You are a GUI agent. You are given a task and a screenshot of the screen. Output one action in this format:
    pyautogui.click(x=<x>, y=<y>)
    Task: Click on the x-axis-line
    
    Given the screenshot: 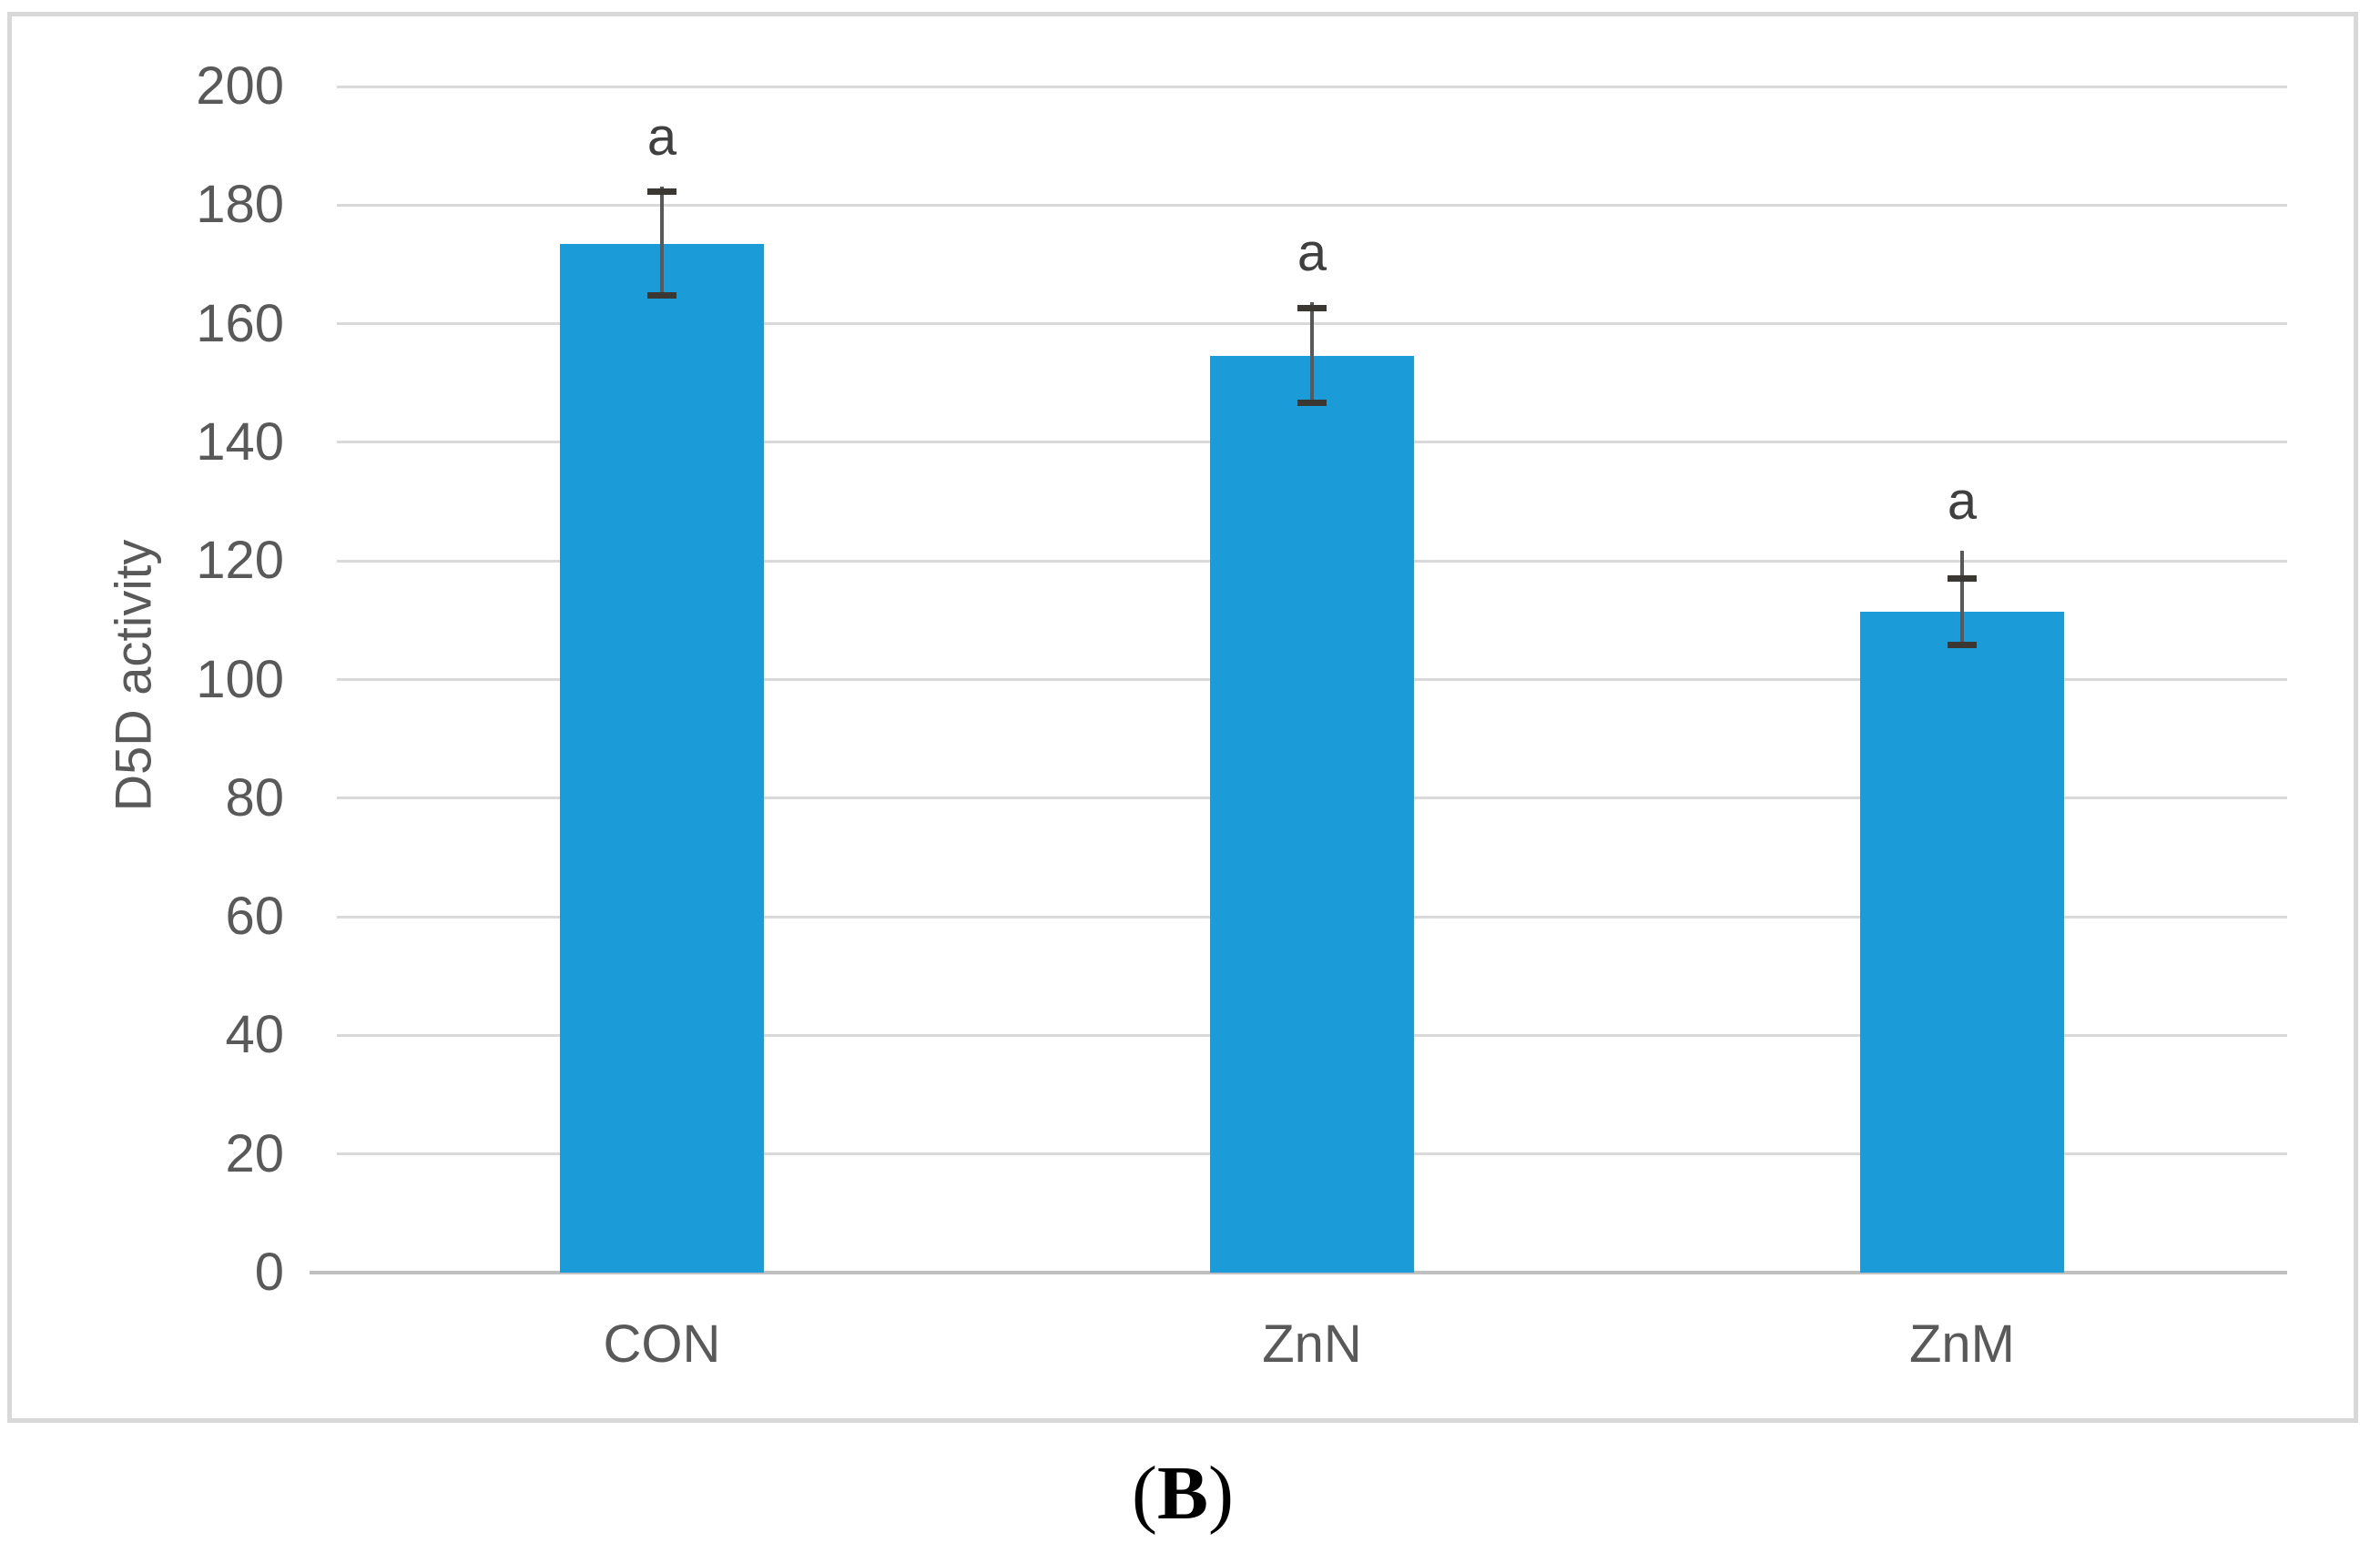 What is the action you would take?
    pyautogui.click(x=1298, y=1273)
    